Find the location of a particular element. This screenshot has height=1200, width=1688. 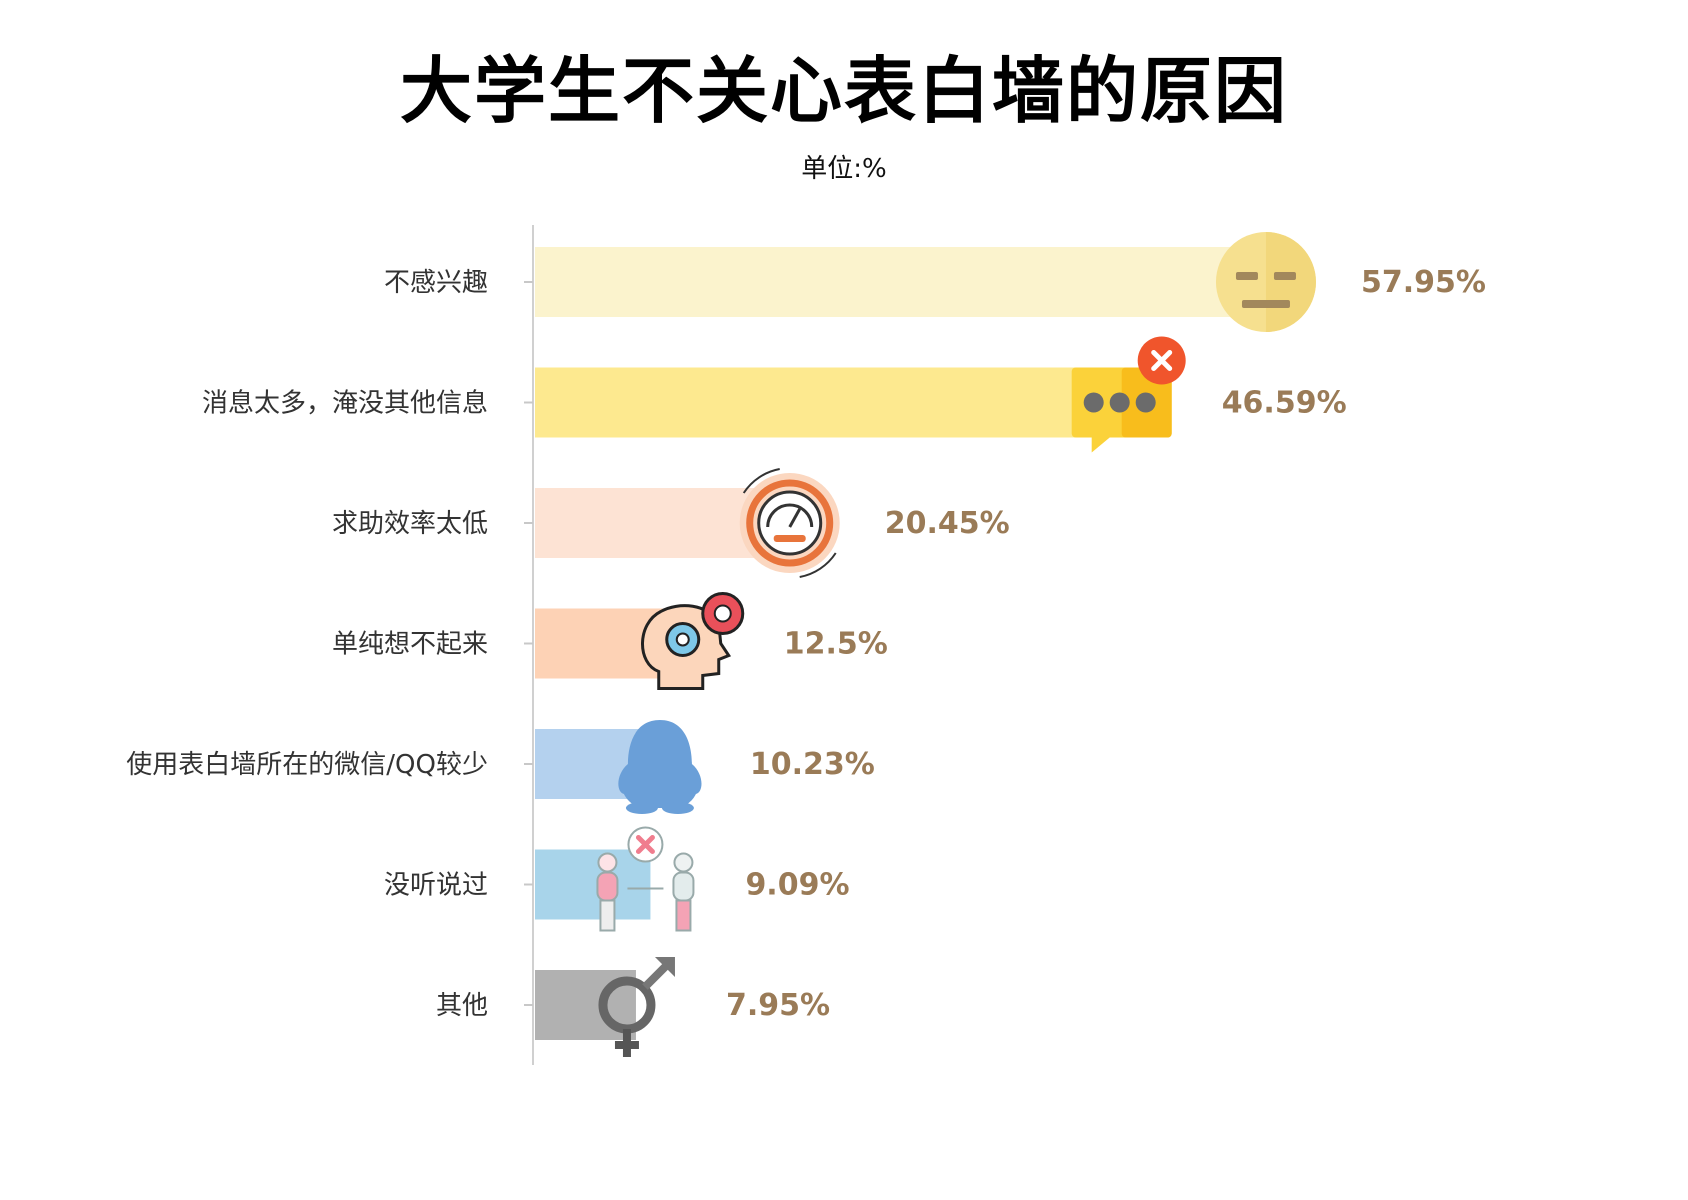

qq-penguin-icon is located at coordinates (660, 767).